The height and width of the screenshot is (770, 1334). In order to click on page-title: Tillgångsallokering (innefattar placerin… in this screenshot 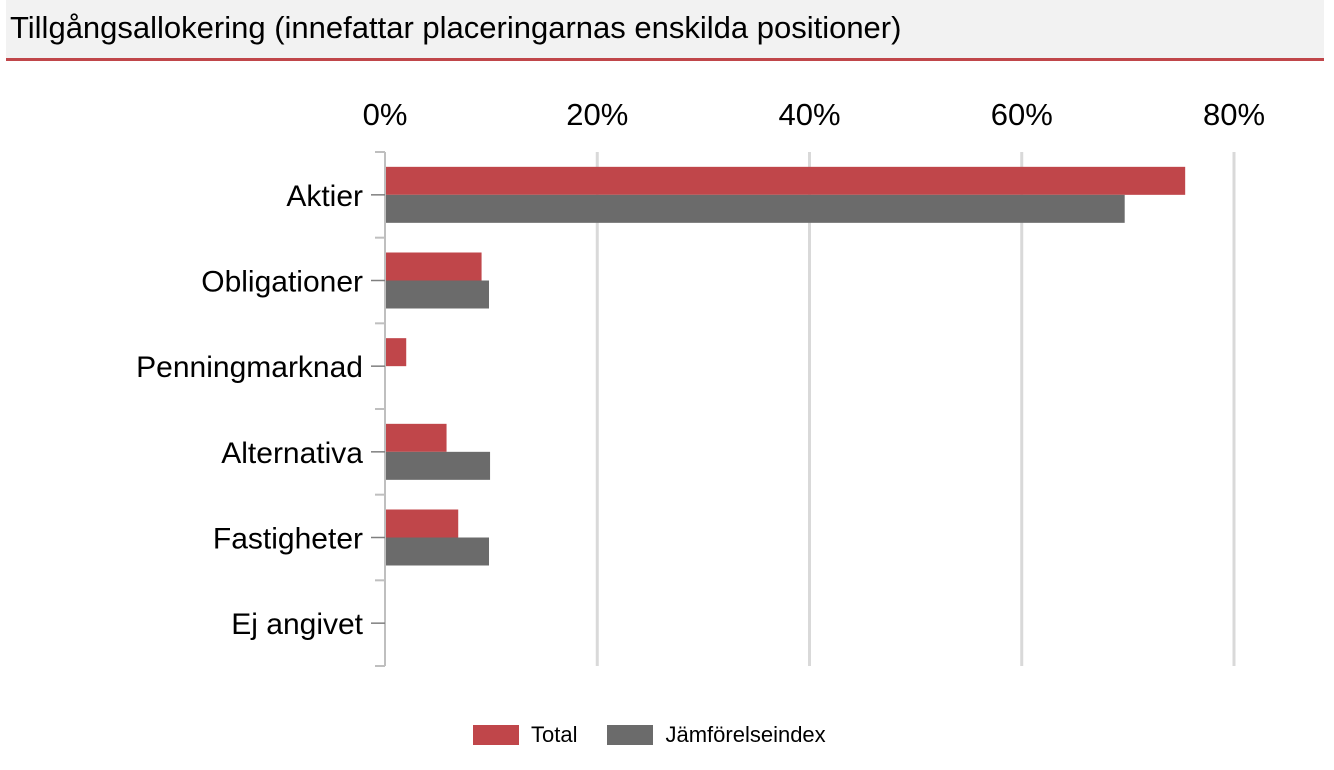, I will do `click(456, 27)`.